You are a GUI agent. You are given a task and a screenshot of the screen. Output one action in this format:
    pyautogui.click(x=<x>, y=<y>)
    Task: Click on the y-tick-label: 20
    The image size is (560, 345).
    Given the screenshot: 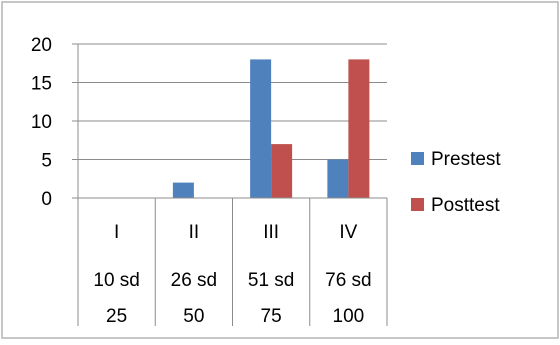 What is the action you would take?
    pyautogui.click(x=41, y=45)
    